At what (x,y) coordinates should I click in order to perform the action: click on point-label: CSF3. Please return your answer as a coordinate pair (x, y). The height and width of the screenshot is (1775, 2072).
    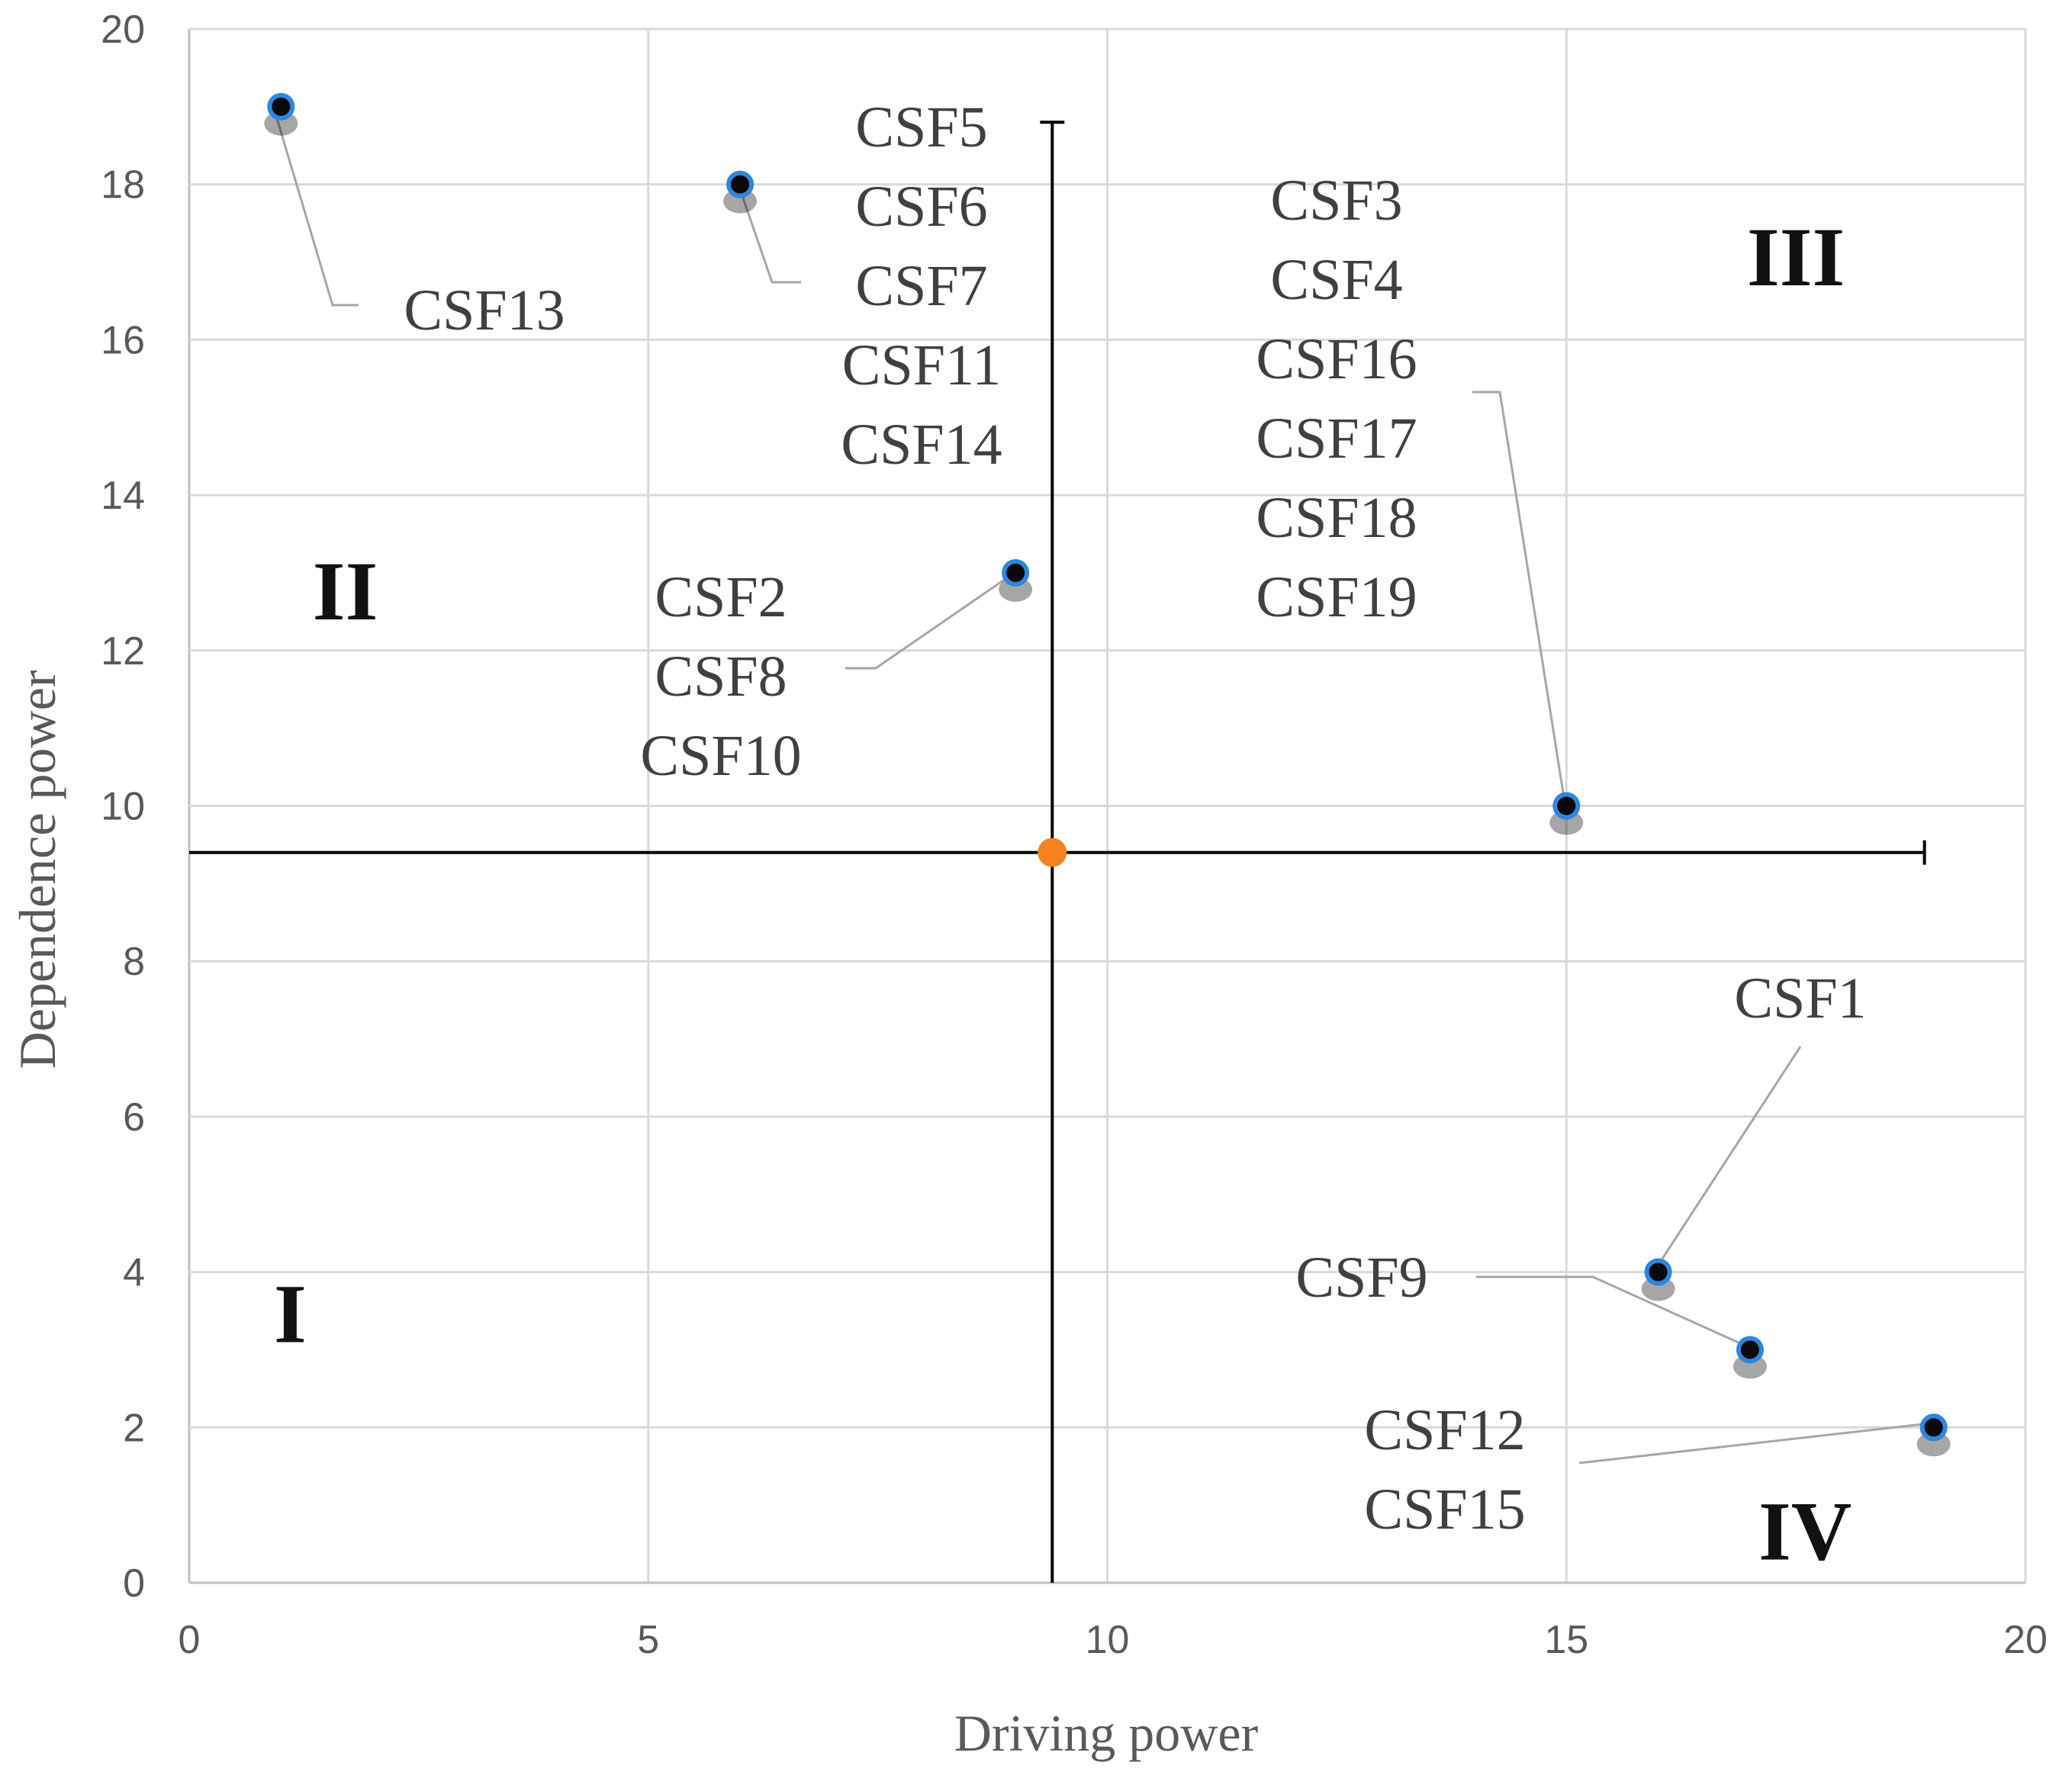
    Looking at the image, I should click on (1336, 201).